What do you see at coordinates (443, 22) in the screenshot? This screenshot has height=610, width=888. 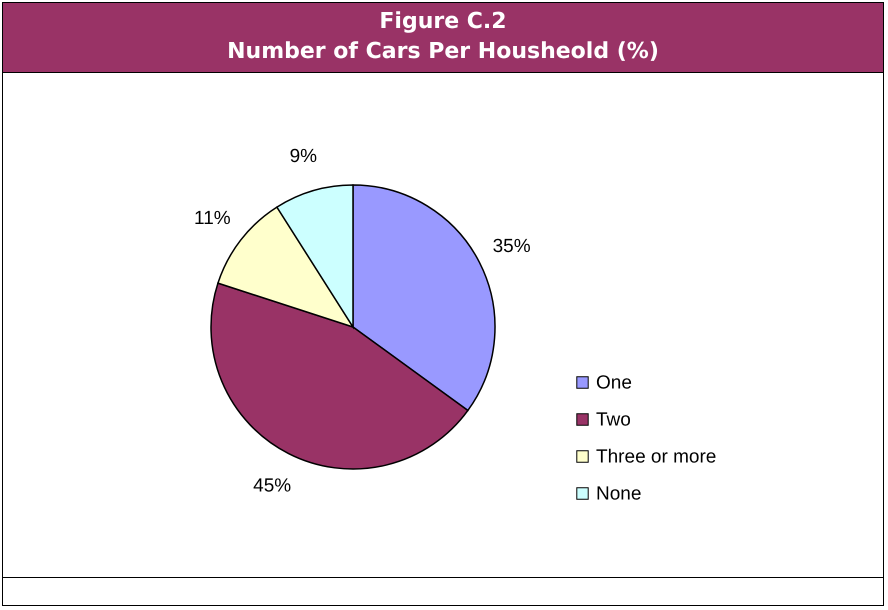 I see `chart-title: Figure C.2` at bounding box center [443, 22].